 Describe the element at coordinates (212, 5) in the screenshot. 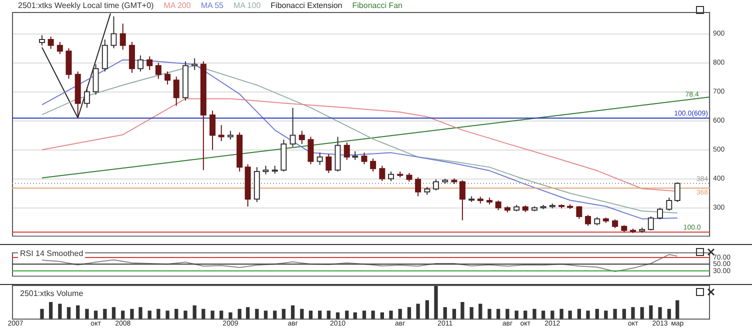

I see `text: MA 55` at that location.